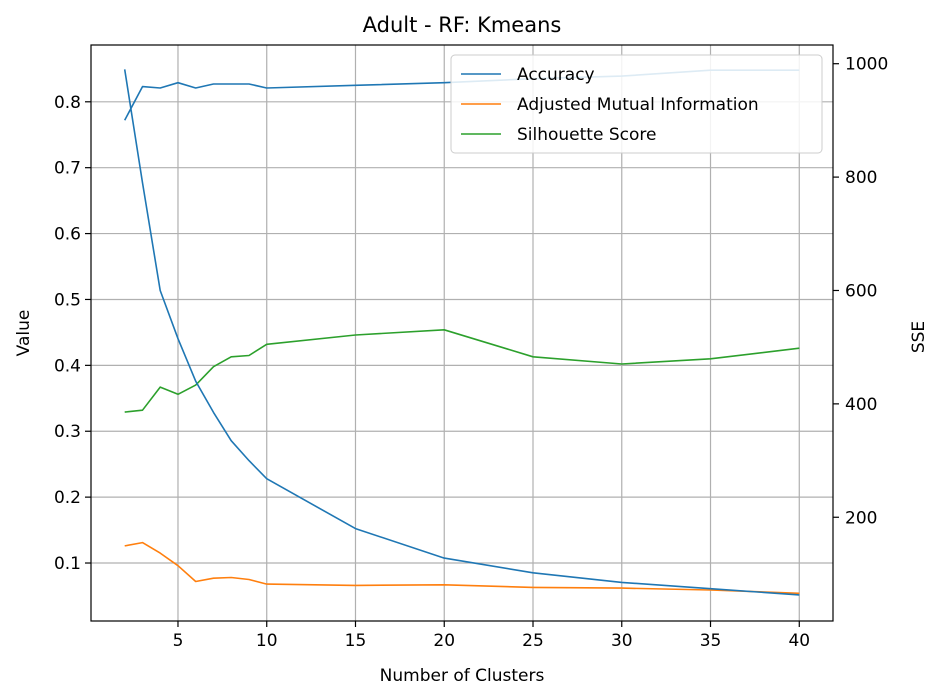  Describe the element at coordinates (462, 568) in the screenshot. I see `series-line-adjusted-mutual-information` at that location.